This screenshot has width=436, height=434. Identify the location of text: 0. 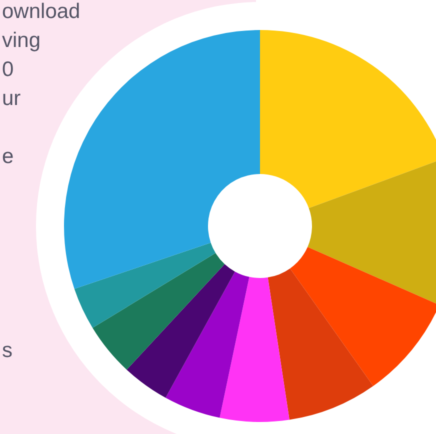
(8, 69).